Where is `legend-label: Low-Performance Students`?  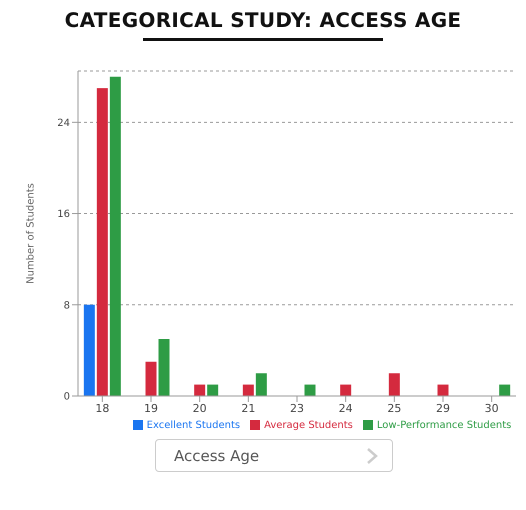
legend-label: Low-Performance Students is located at coordinates (444, 425).